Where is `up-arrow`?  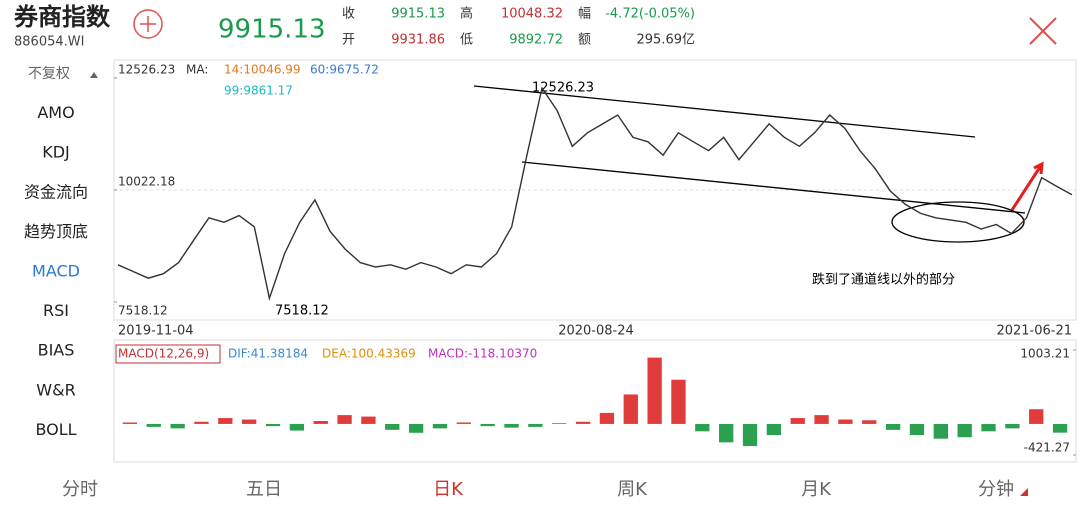
up-arrow is located at coordinates (1027, 186).